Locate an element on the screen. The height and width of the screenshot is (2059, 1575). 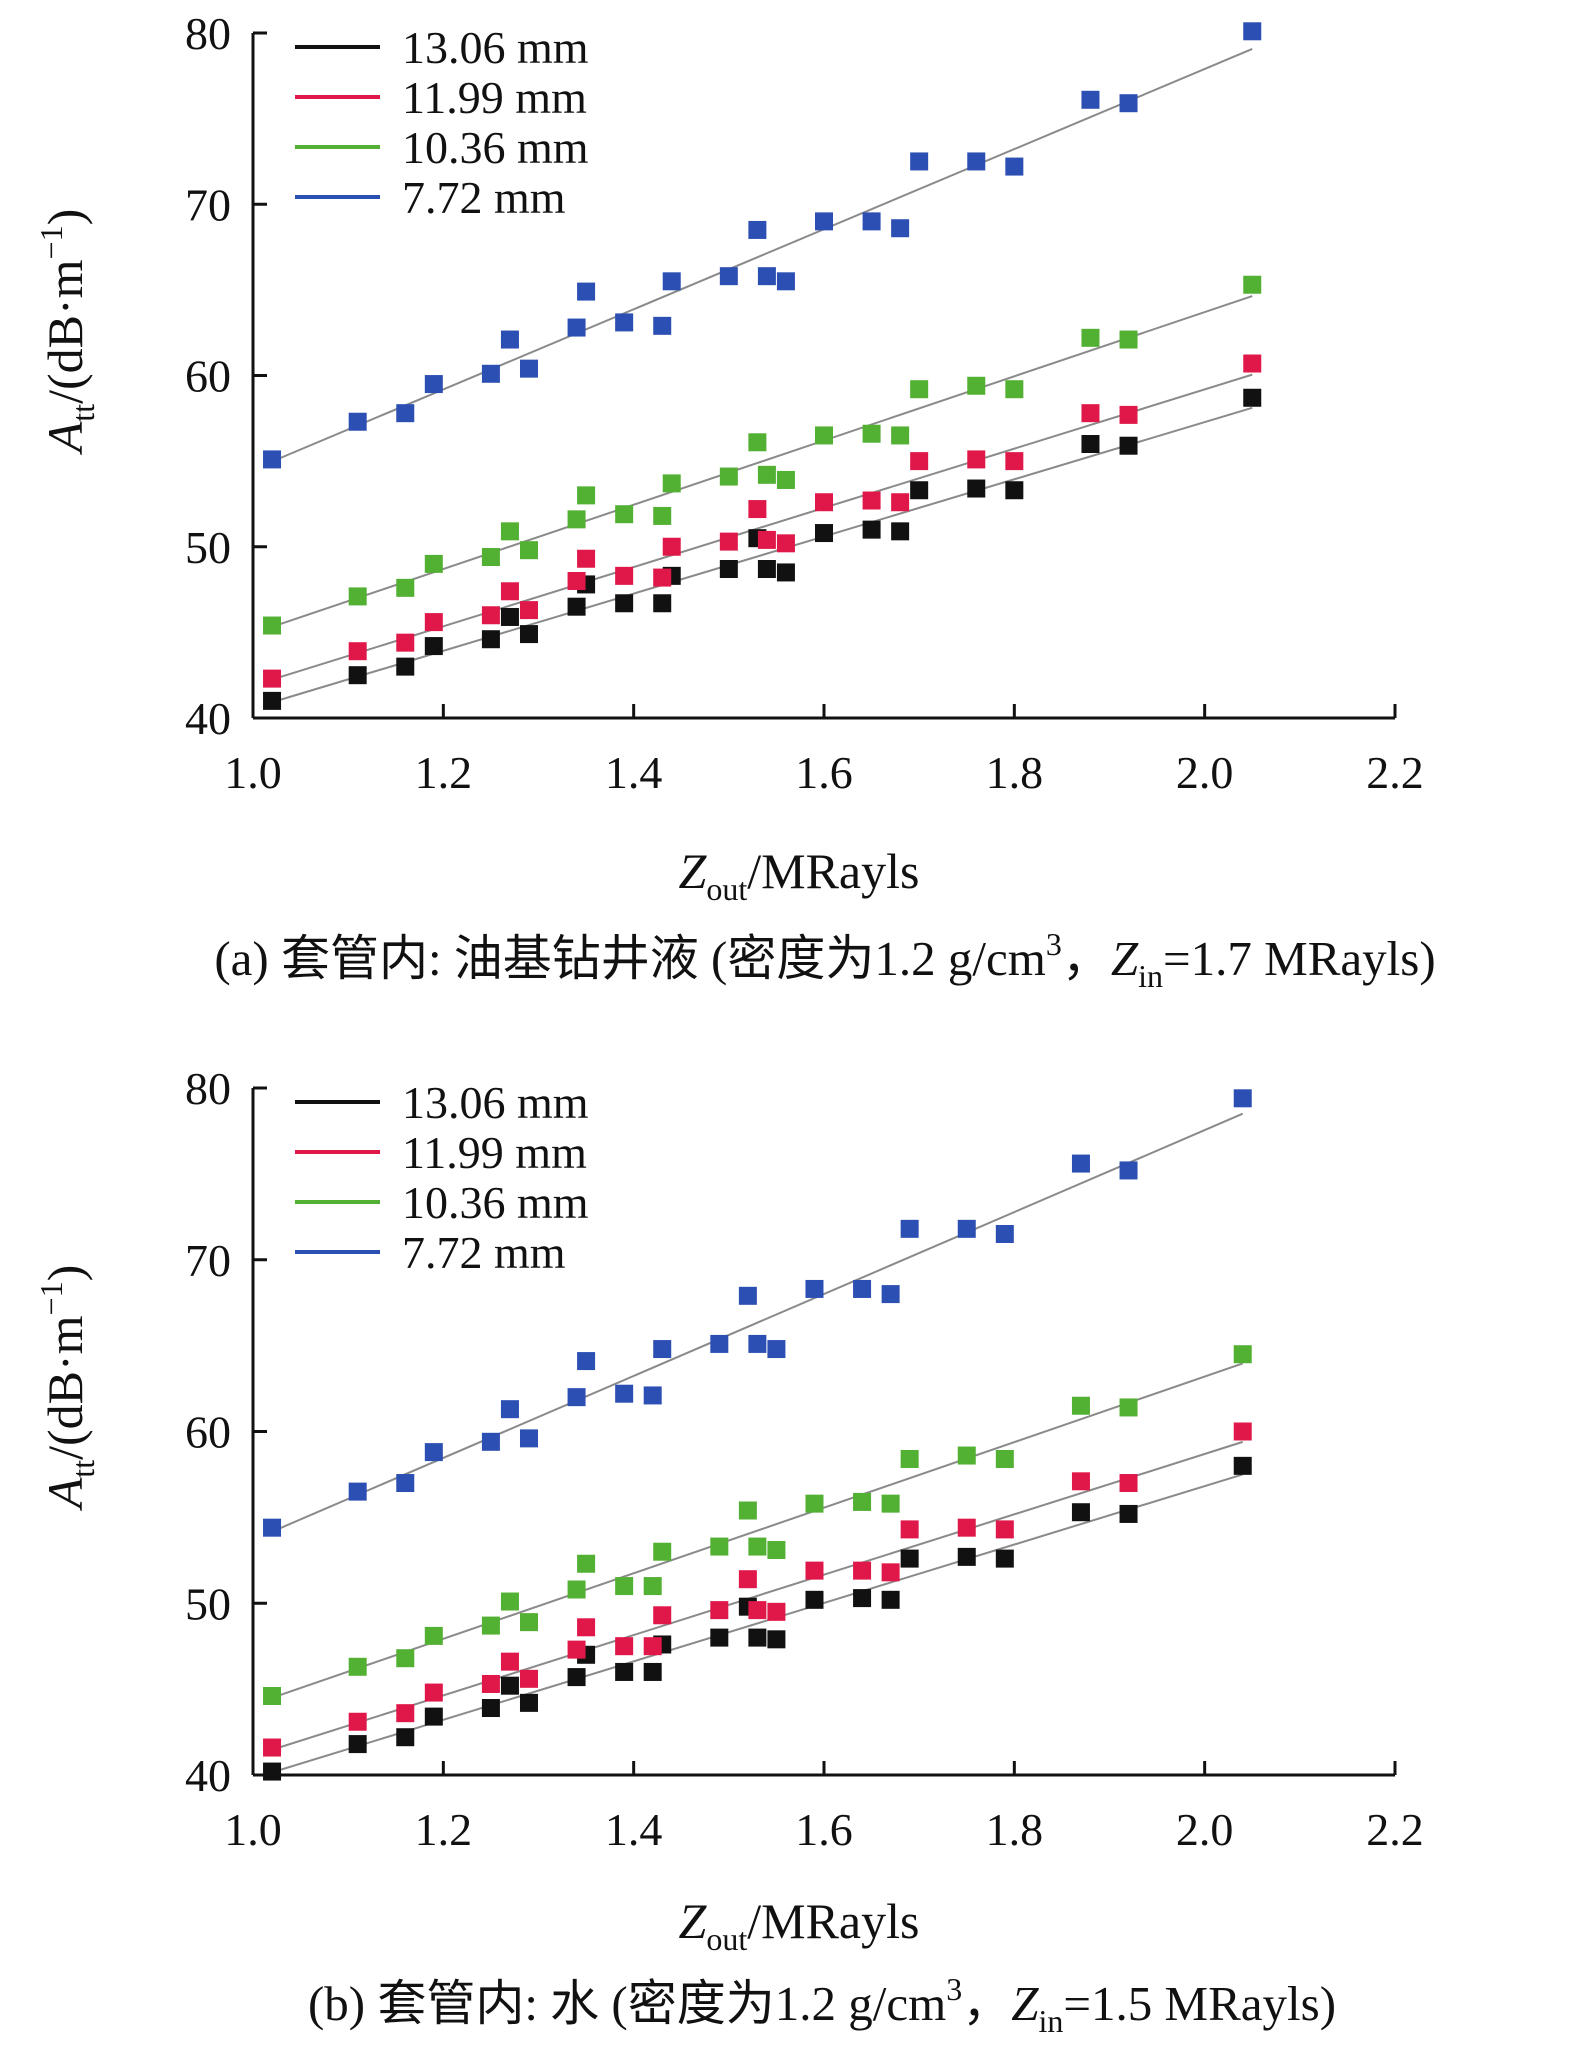
x-axis-label: Zout/MRayls is located at coordinates (799, 875).